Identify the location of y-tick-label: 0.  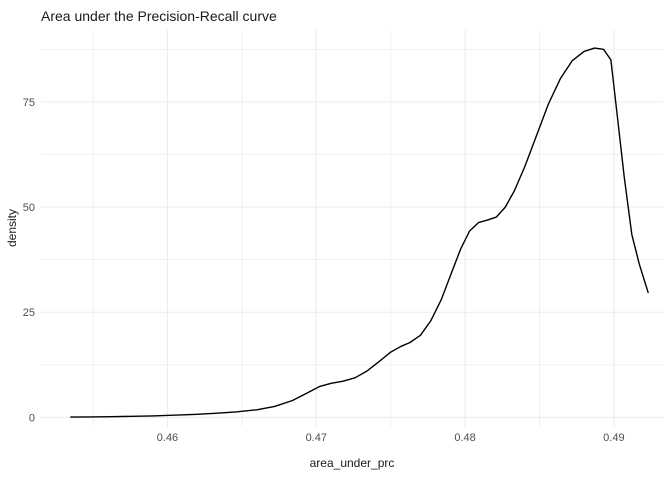
(32, 418).